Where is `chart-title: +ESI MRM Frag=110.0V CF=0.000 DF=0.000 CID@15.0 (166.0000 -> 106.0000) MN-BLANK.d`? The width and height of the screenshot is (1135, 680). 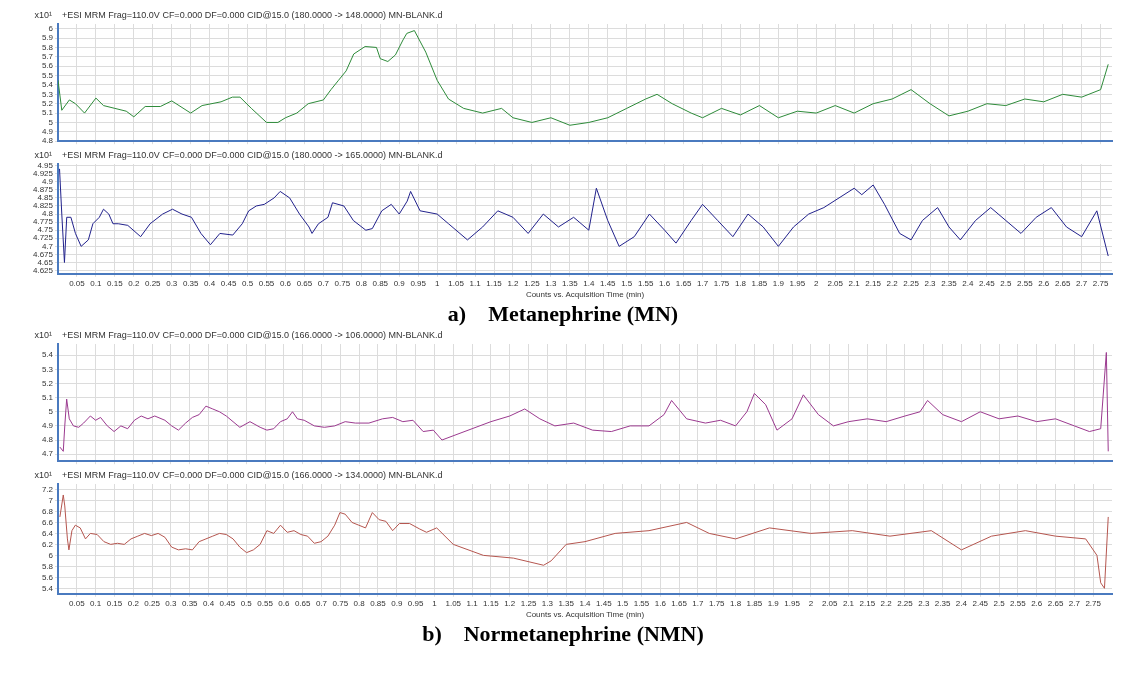 chart-title: +ESI MRM Frag=110.0V CF=0.000 DF=0.000 CID@15.0 (166.0000 -> 106.0000) MN-BLANK.d is located at coordinates (252, 335).